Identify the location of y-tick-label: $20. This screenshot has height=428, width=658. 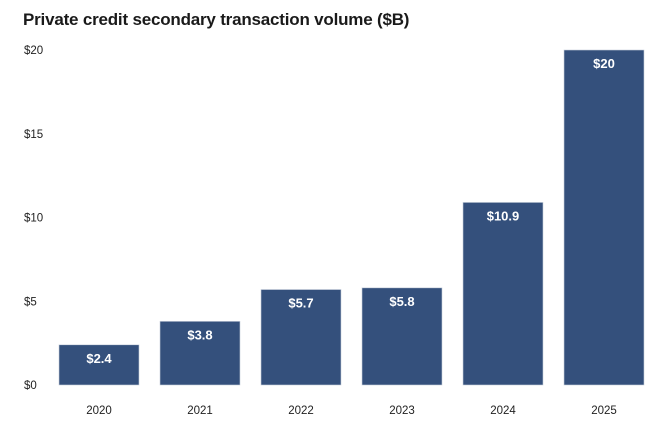
(33, 51).